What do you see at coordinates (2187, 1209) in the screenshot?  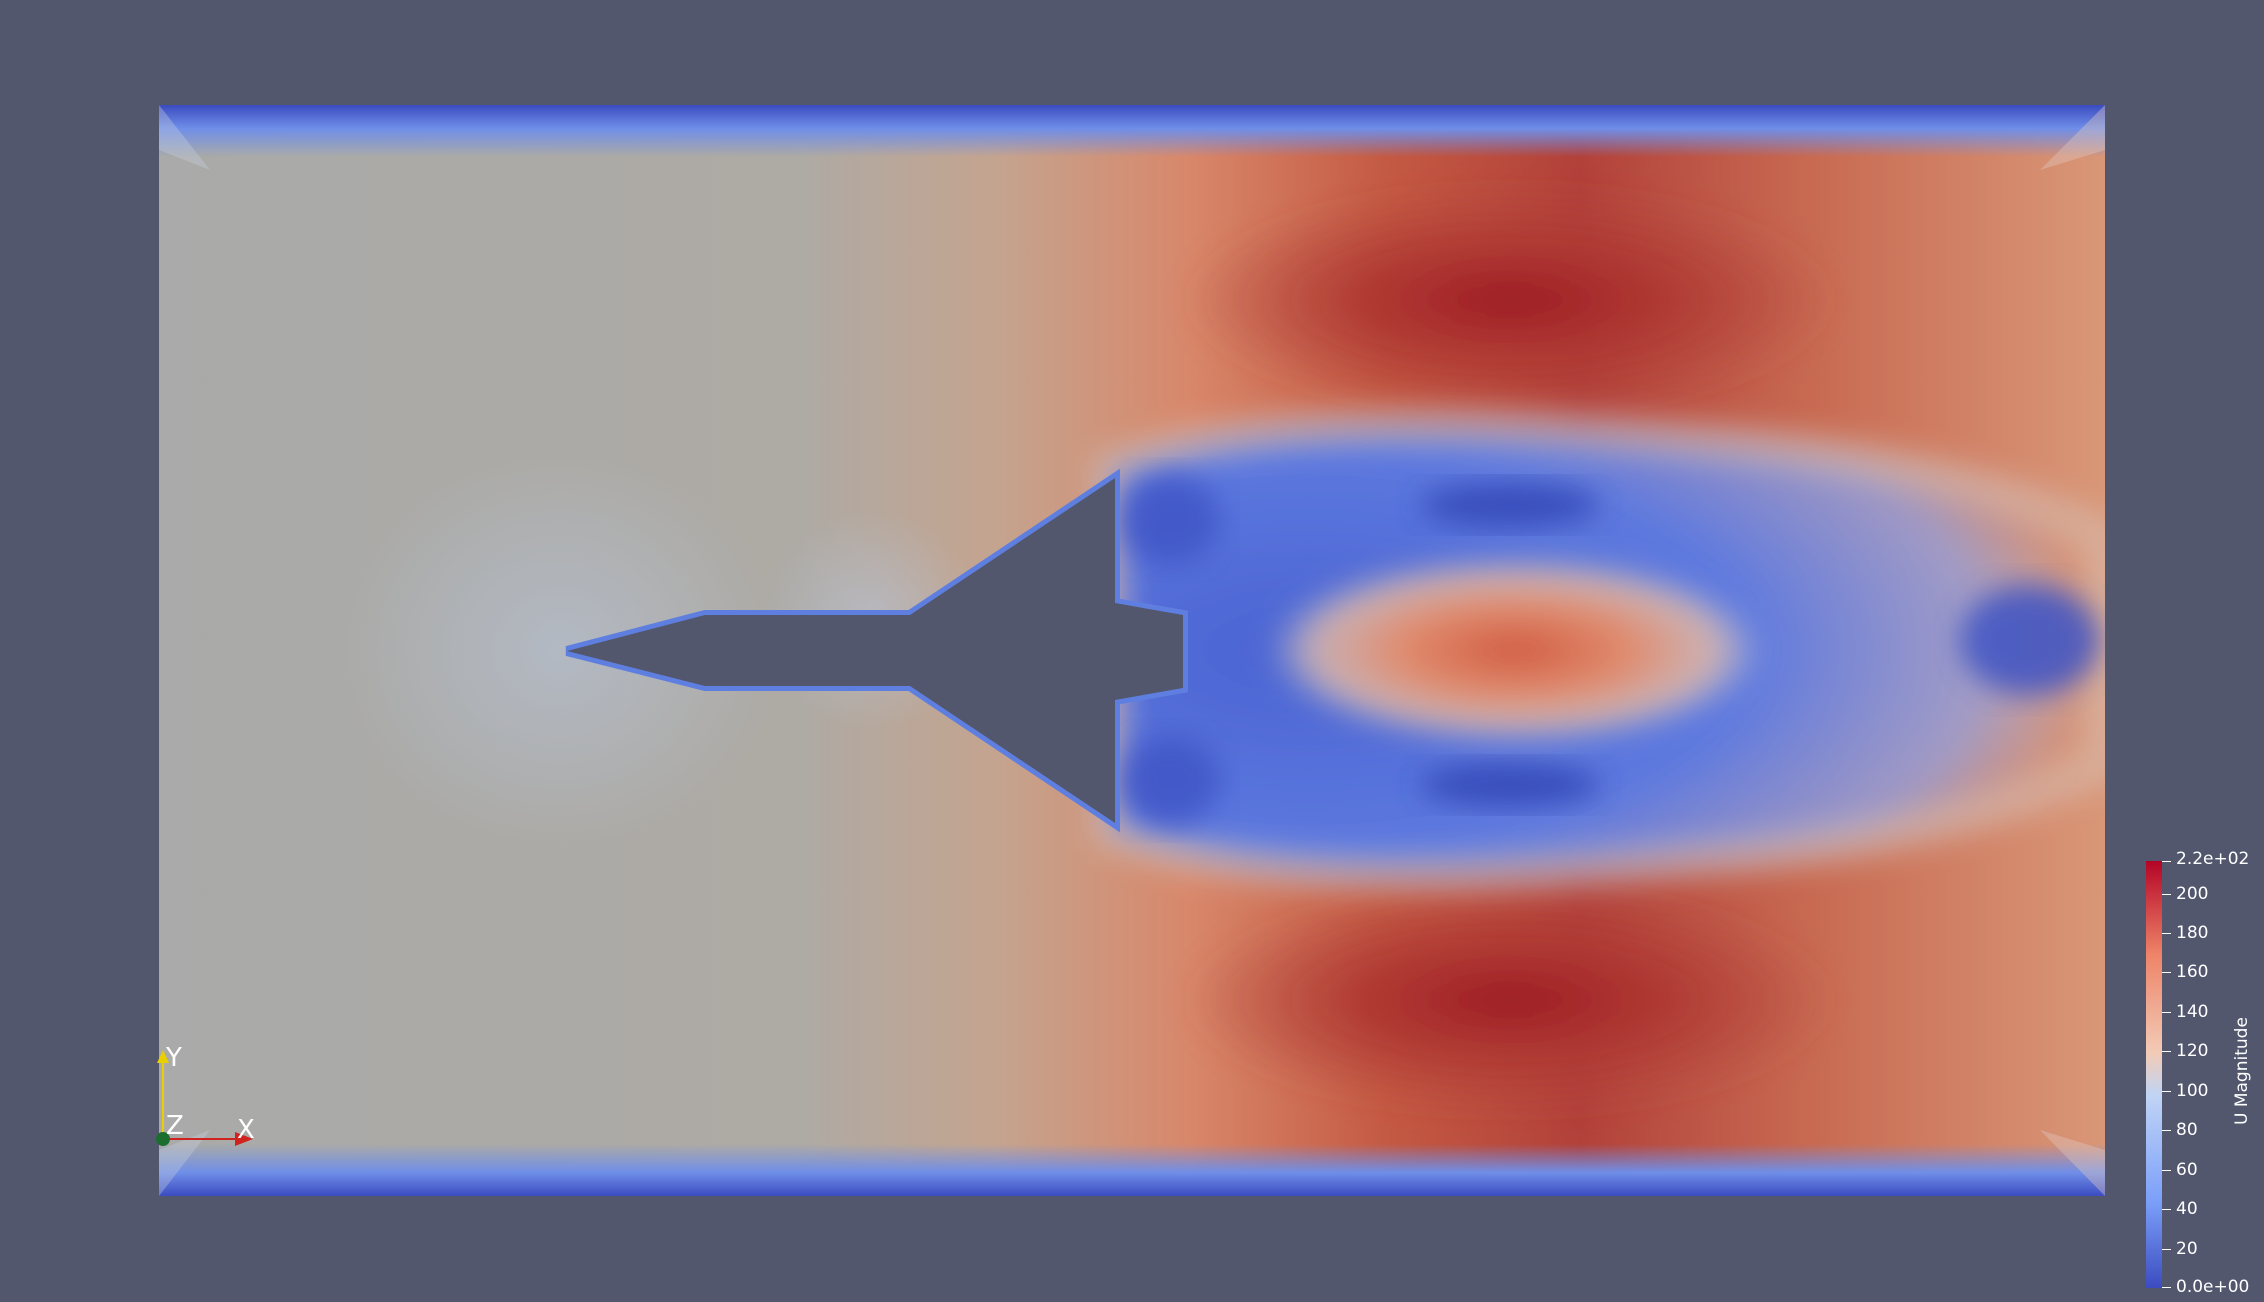 I see `colorbar-tick-label: 40` at bounding box center [2187, 1209].